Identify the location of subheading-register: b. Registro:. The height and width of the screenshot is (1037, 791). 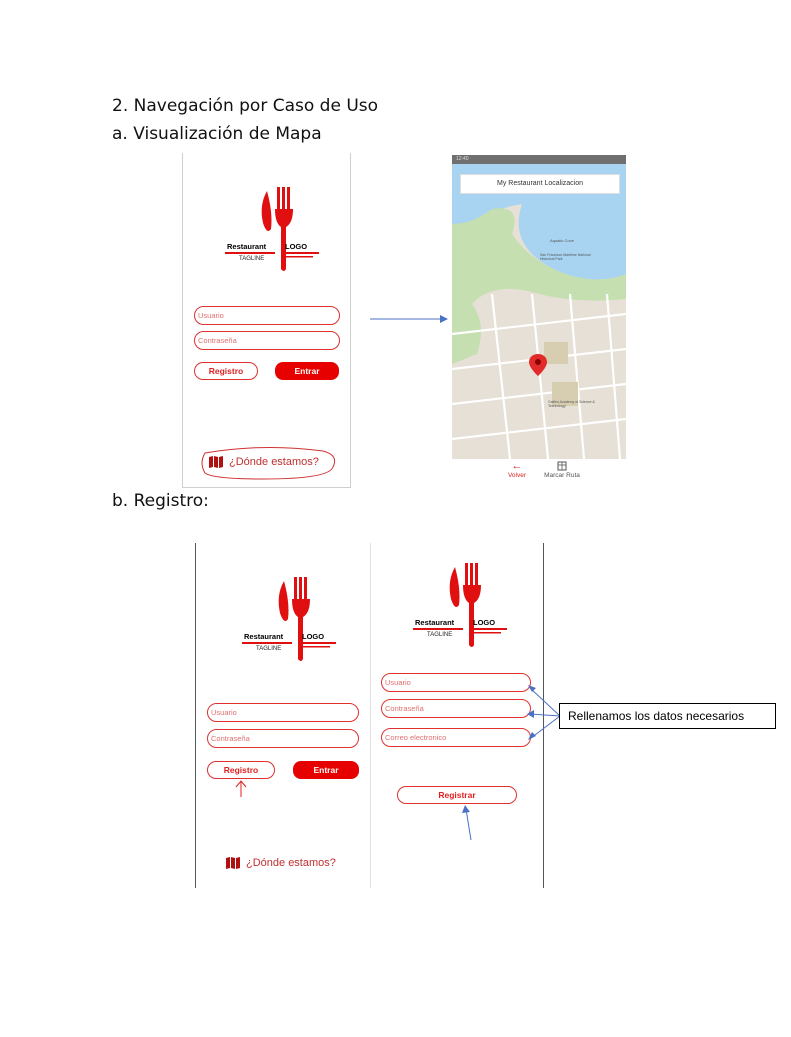
(160, 501).